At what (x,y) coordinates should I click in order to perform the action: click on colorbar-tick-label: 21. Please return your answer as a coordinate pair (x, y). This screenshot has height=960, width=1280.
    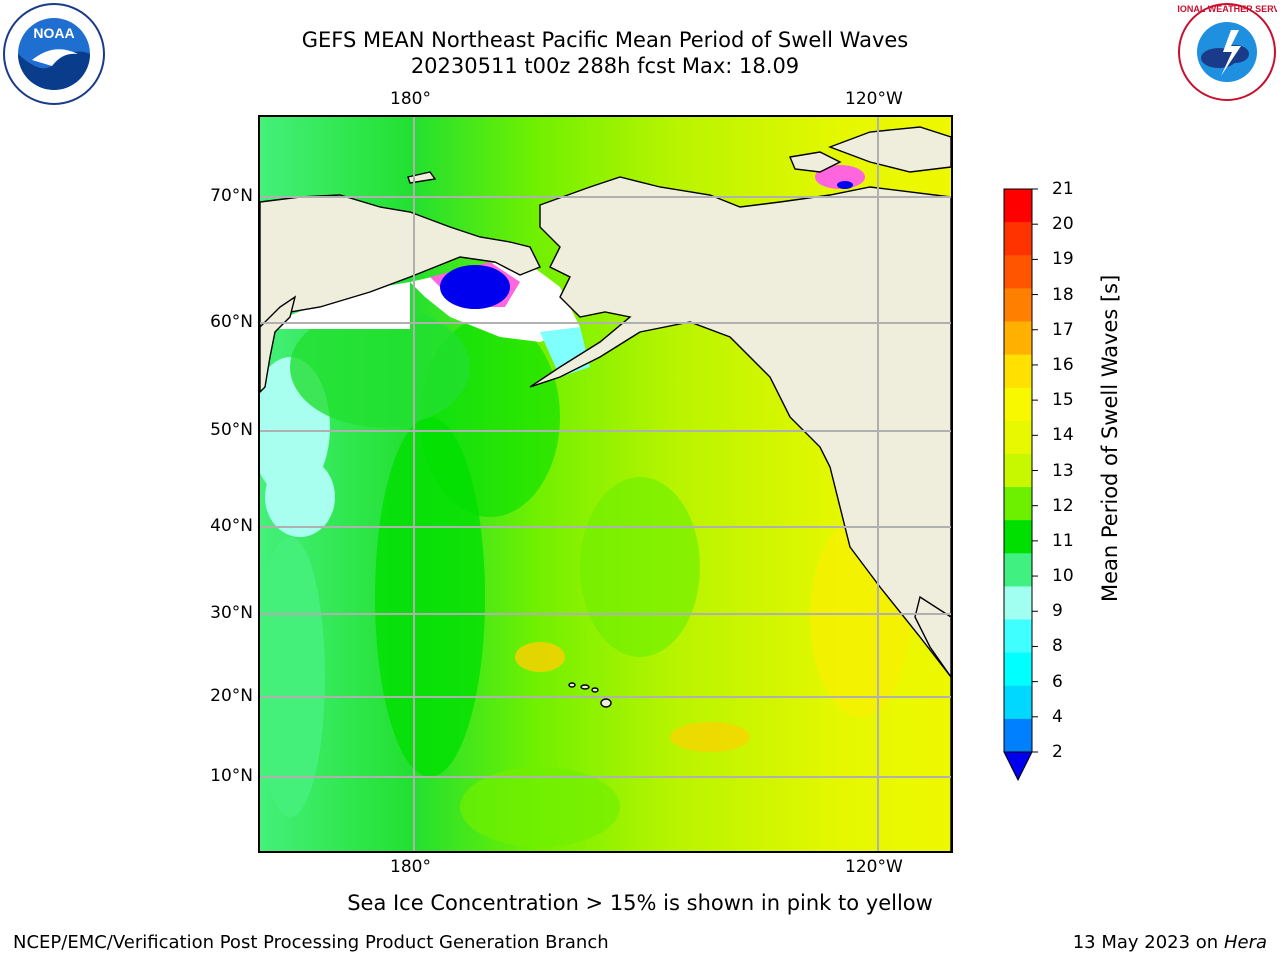
    Looking at the image, I should click on (1063, 189).